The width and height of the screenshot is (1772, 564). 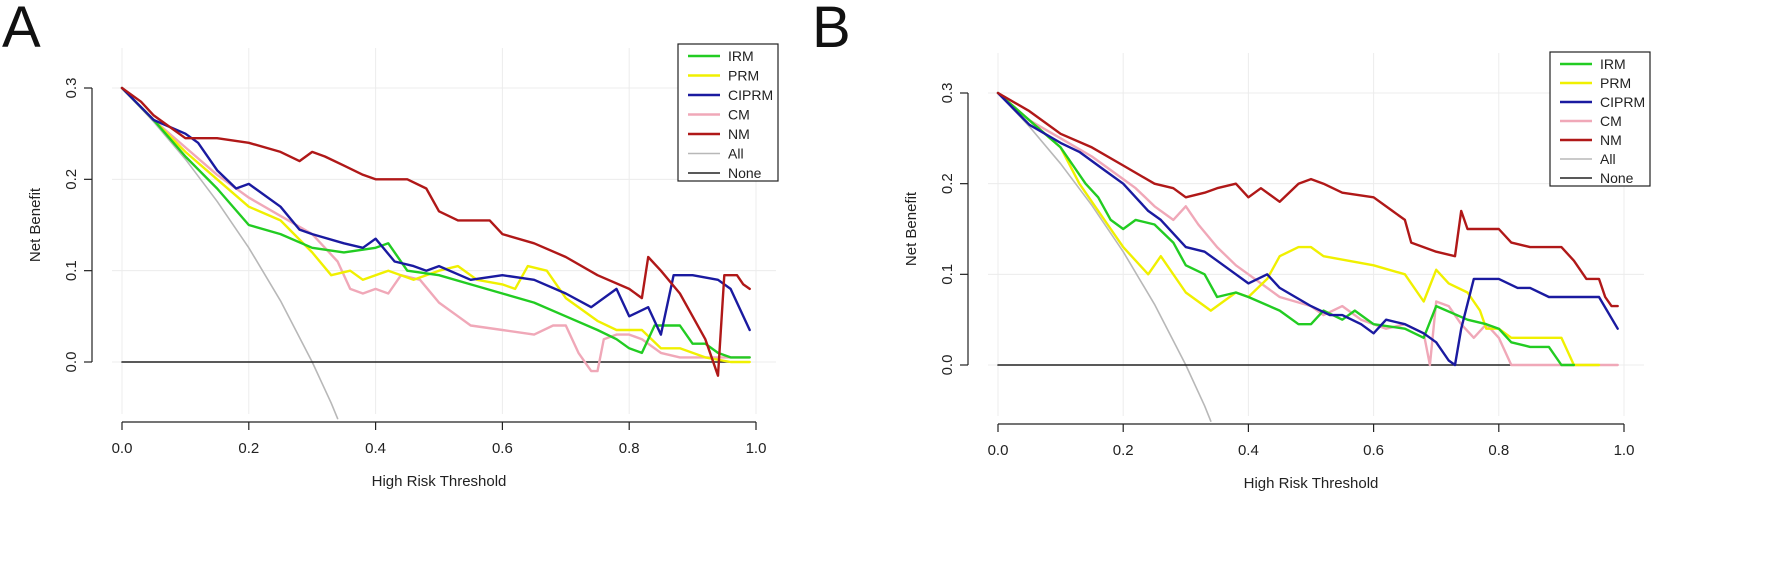 What do you see at coordinates (1307, 199) in the screenshot?
I see `series-line-nm` at bounding box center [1307, 199].